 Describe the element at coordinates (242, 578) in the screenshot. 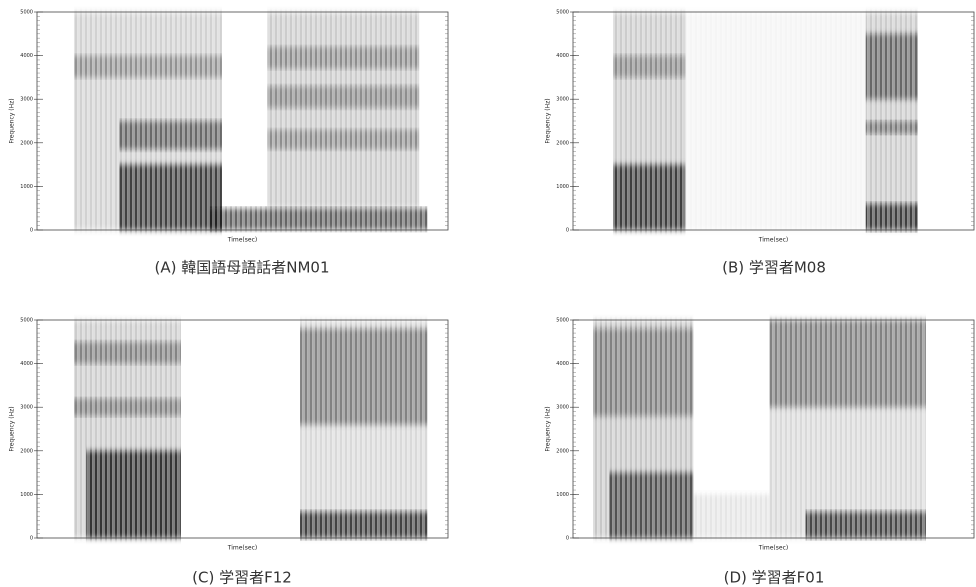

I see `figure-caption: (C) 学習者F12` at that location.